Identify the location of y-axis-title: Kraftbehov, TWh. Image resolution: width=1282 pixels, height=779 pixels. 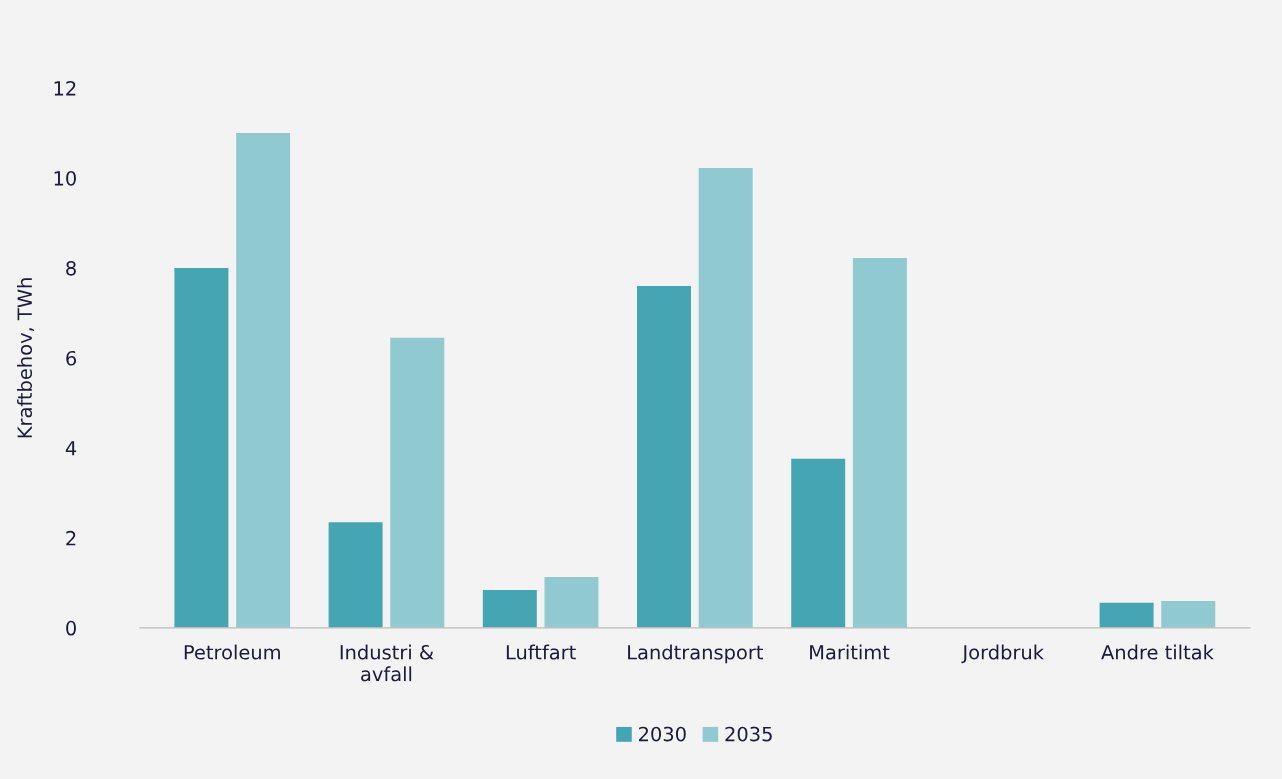
(26, 358).